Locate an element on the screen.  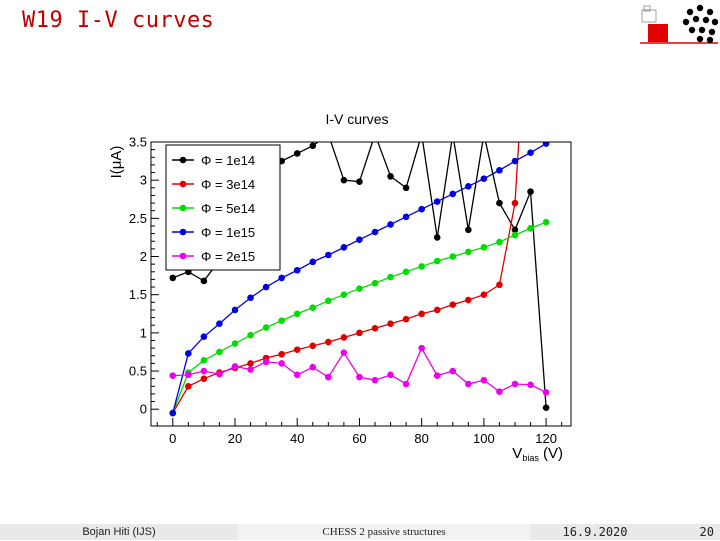
y-tick-label: 3.5 is located at coordinates (138, 142).